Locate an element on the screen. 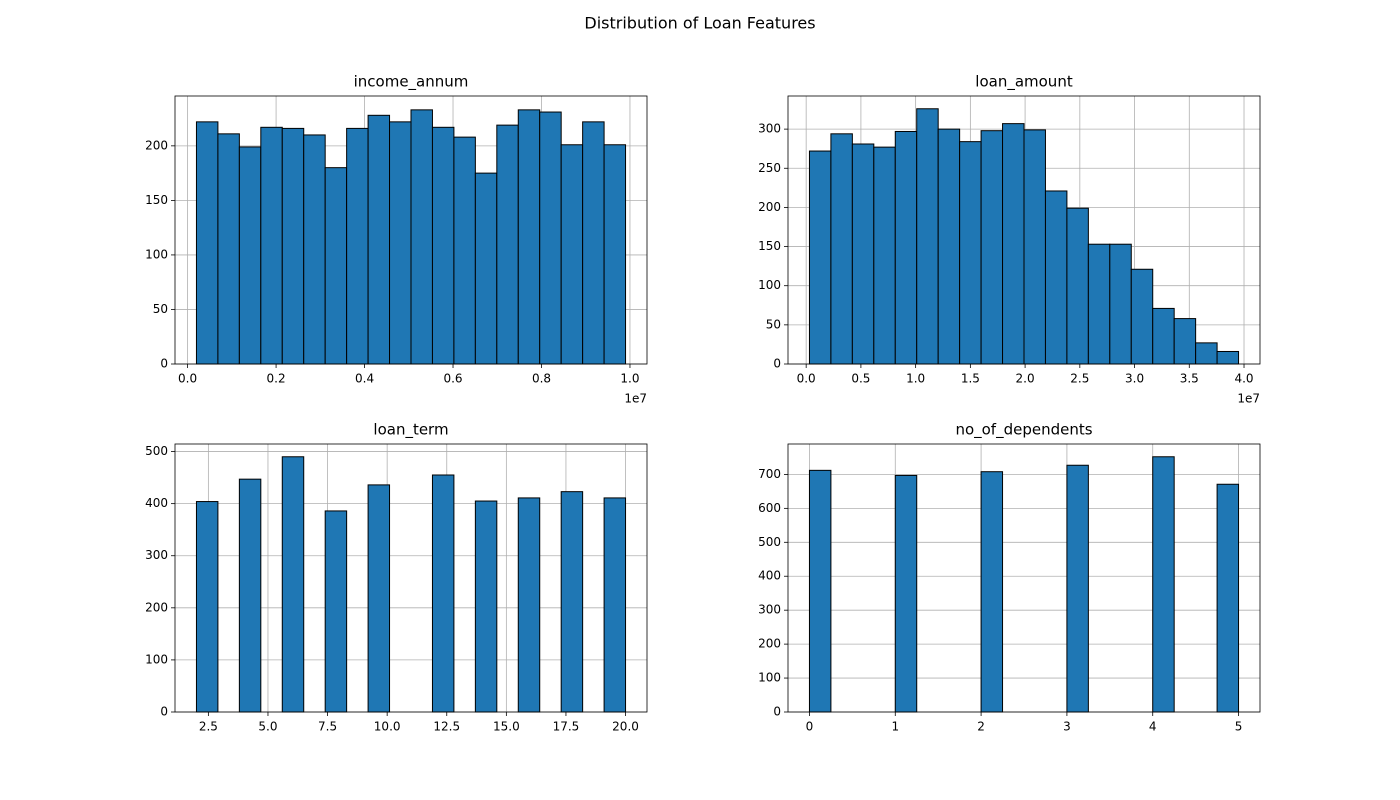  x-tick-label: 1 is located at coordinates (895, 727).